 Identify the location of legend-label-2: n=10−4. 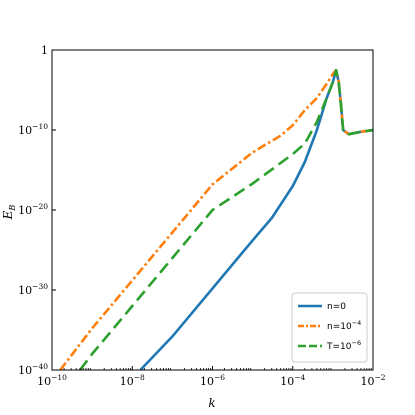
(344, 325).